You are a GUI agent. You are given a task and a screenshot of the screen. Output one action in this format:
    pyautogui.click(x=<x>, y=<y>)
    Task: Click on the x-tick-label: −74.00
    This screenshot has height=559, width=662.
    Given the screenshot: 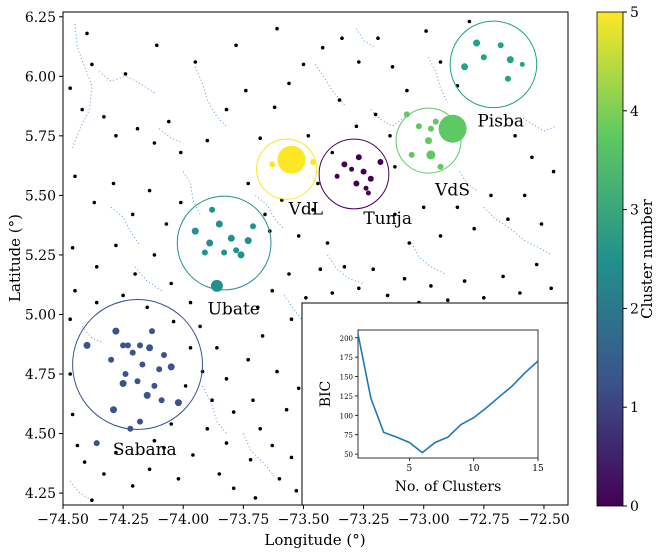 What is the action you would take?
    pyautogui.click(x=183, y=520)
    